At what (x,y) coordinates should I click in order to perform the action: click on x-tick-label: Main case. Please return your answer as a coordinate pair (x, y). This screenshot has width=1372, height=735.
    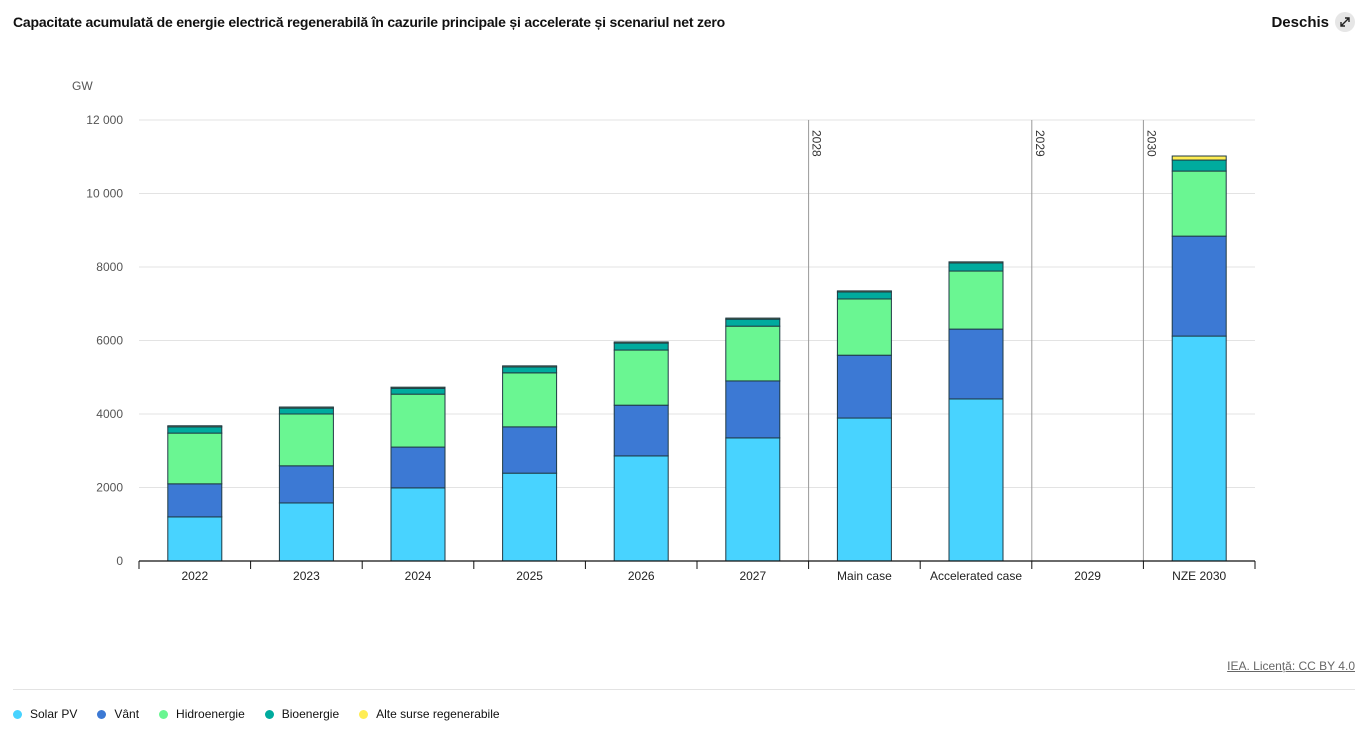
    Looking at the image, I should click on (864, 576).